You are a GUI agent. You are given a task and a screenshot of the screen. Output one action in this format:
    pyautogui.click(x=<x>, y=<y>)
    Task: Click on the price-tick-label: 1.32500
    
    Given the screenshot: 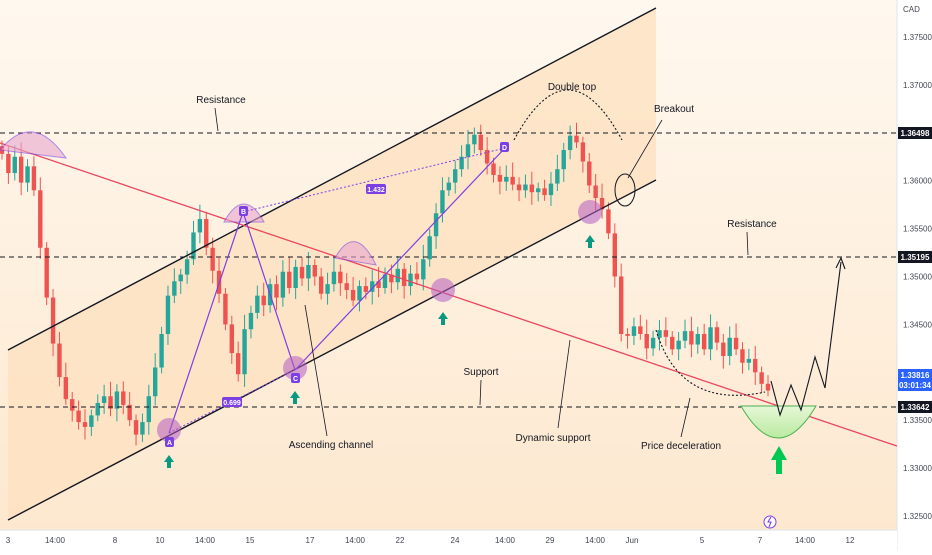 What is the action you would take?
    pyautogui.click(x=917, y=516)
    